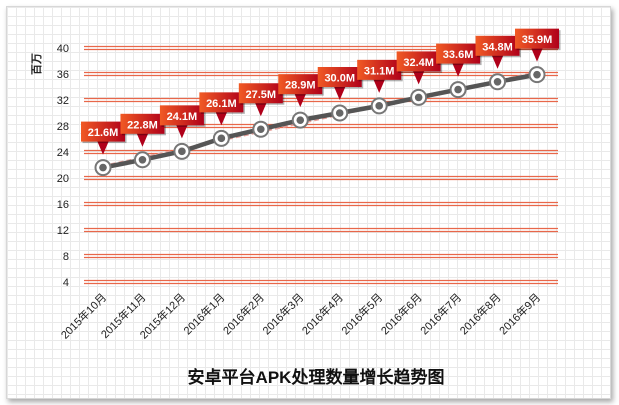 Image resolution: width=619 pixels, height=405 pixels. I want to click on data-label-text: 21.6M, so click(103, 133).